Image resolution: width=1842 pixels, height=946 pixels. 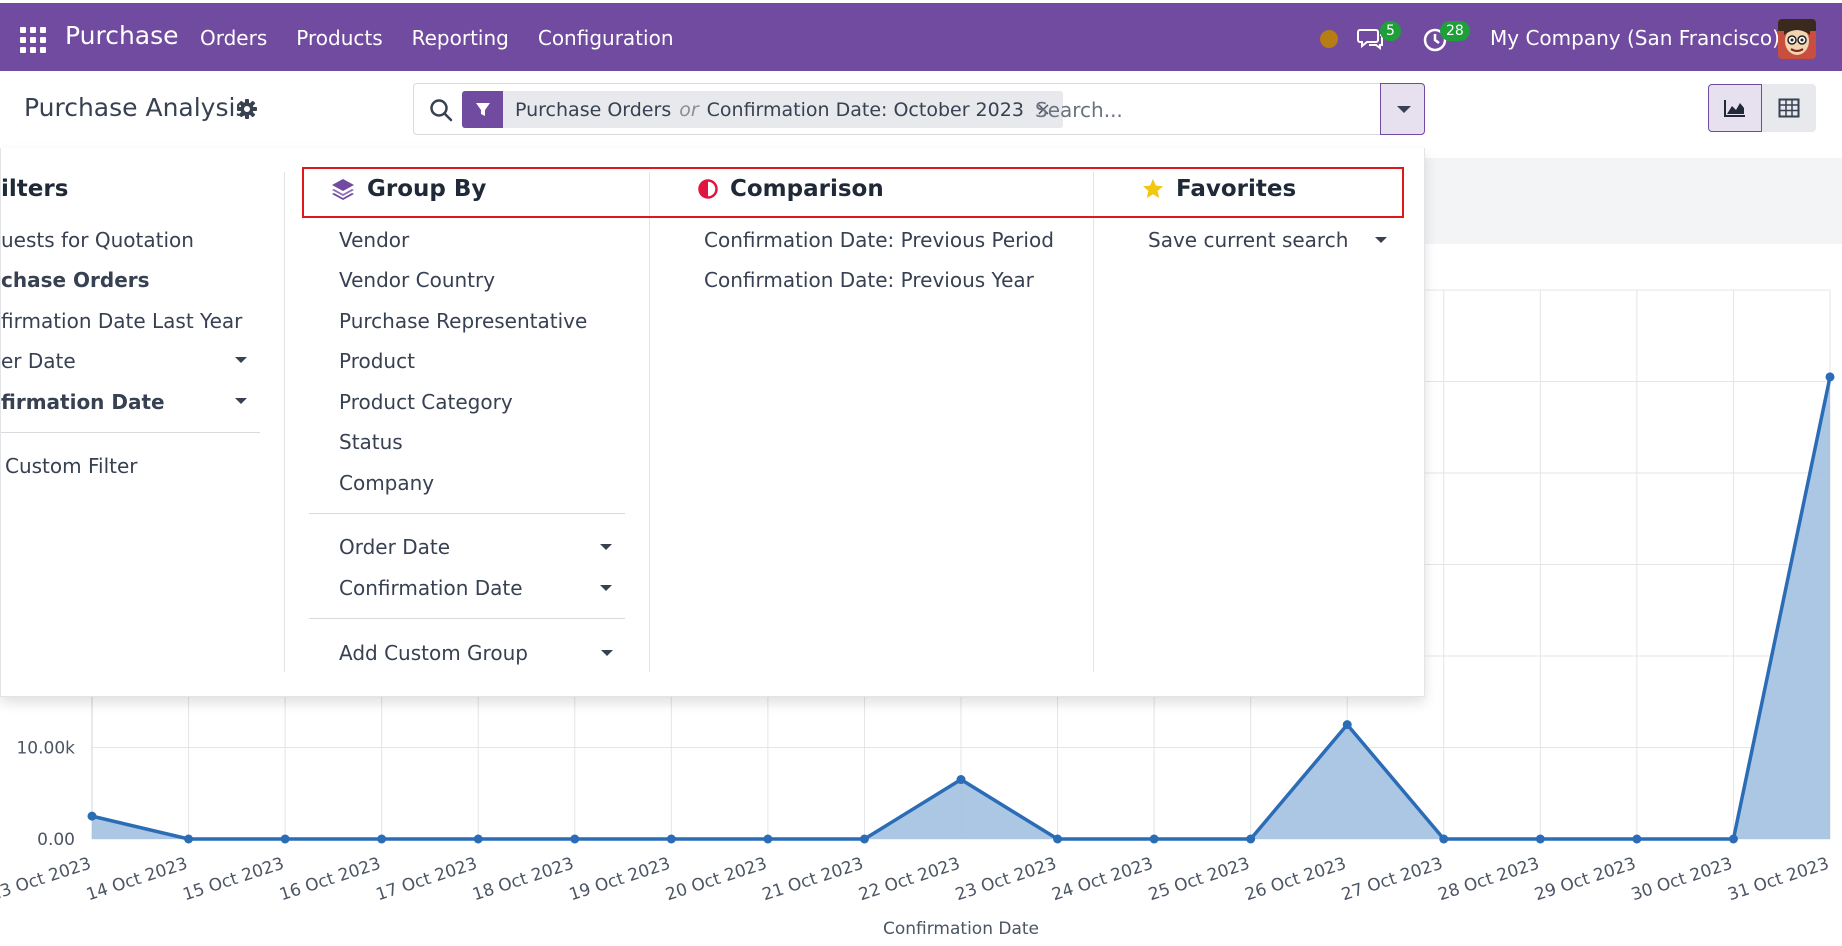 What do you see at coordinates (620, 880) in the screenshot?
I see `x-tick-label: 19 Oct 2023` at bounding box center [620, 880].